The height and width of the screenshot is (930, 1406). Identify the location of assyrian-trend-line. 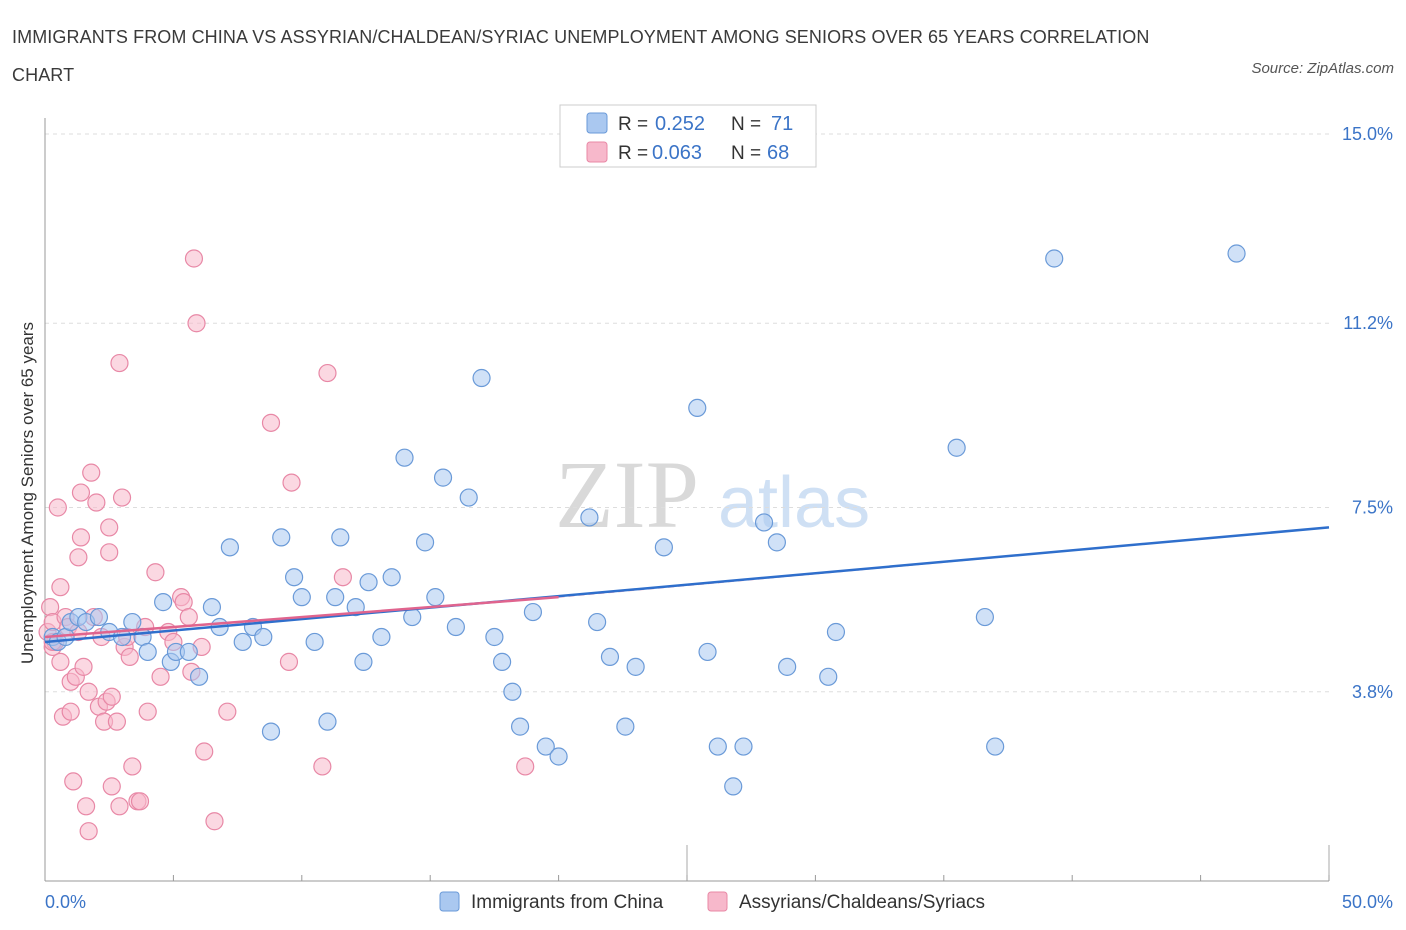
(301, 617).